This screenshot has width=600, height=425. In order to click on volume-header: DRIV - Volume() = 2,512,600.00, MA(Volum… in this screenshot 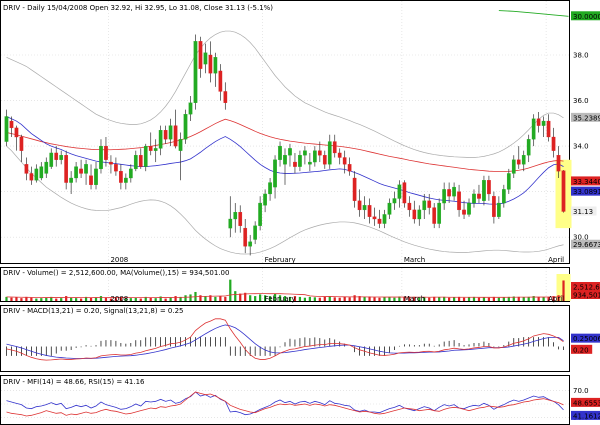, I will do `click(116, 273)`.